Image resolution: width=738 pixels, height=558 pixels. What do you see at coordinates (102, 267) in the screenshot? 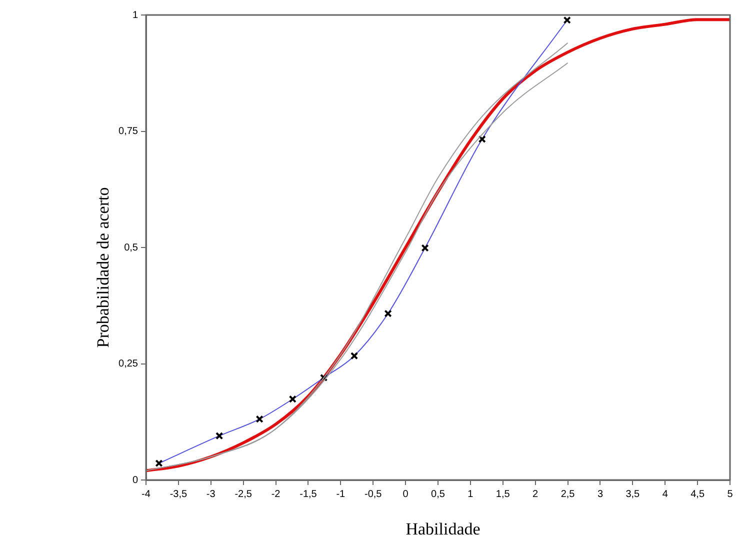
I see `y-axis-title: Probabilidade de acerto` at bounding box center [102, 267].